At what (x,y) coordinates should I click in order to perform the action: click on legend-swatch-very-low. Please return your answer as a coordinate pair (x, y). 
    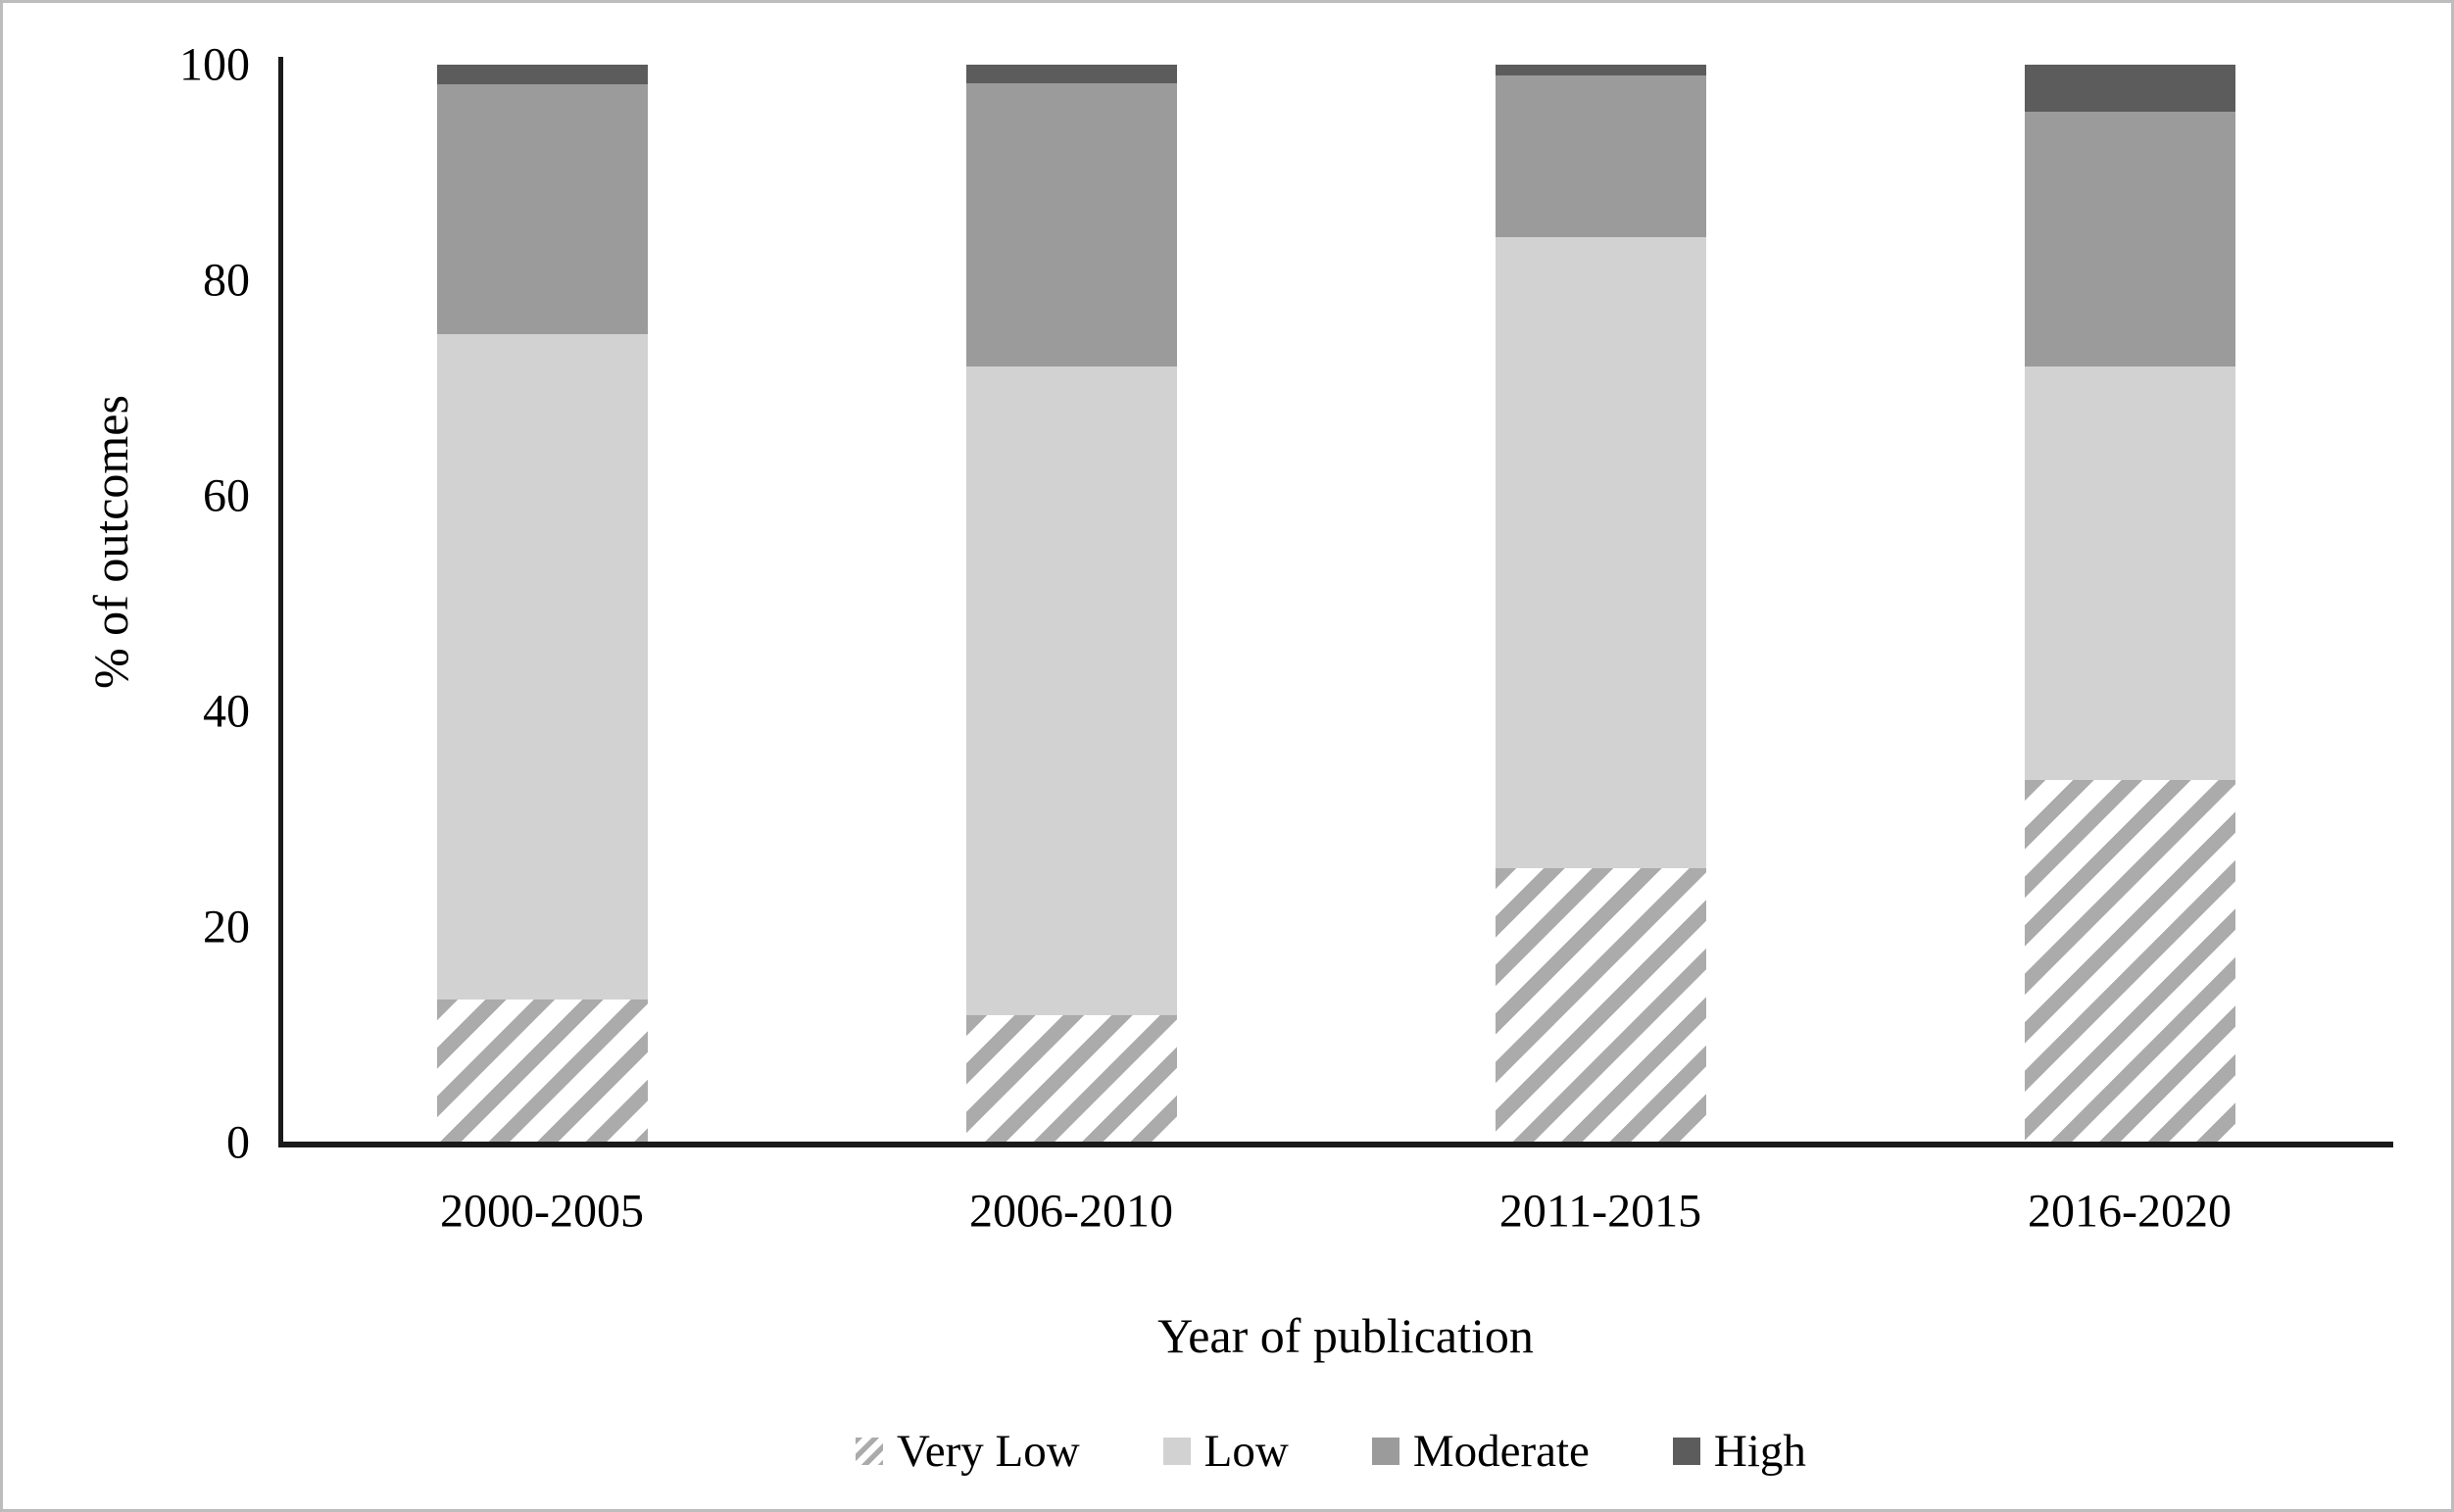
    Looking at the image, I should click on (869, 1451).